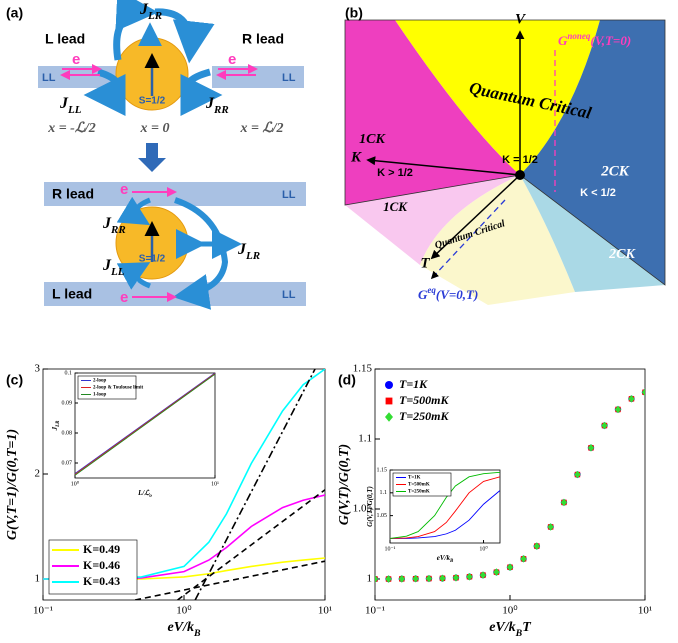 The height and width of the screenshot is (643, 678). I want to click on lead-label: R lead, so click(263, 39).